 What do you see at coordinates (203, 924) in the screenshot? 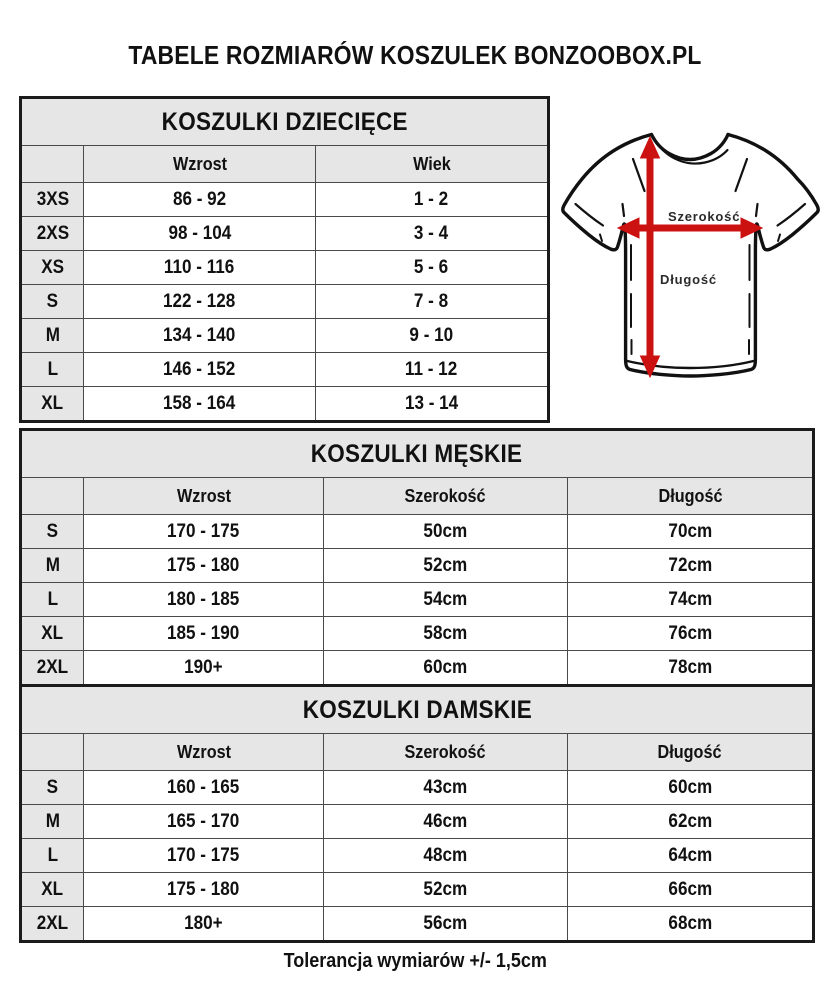
I see `value-cell: 180+` at bounding box center [203, 924].